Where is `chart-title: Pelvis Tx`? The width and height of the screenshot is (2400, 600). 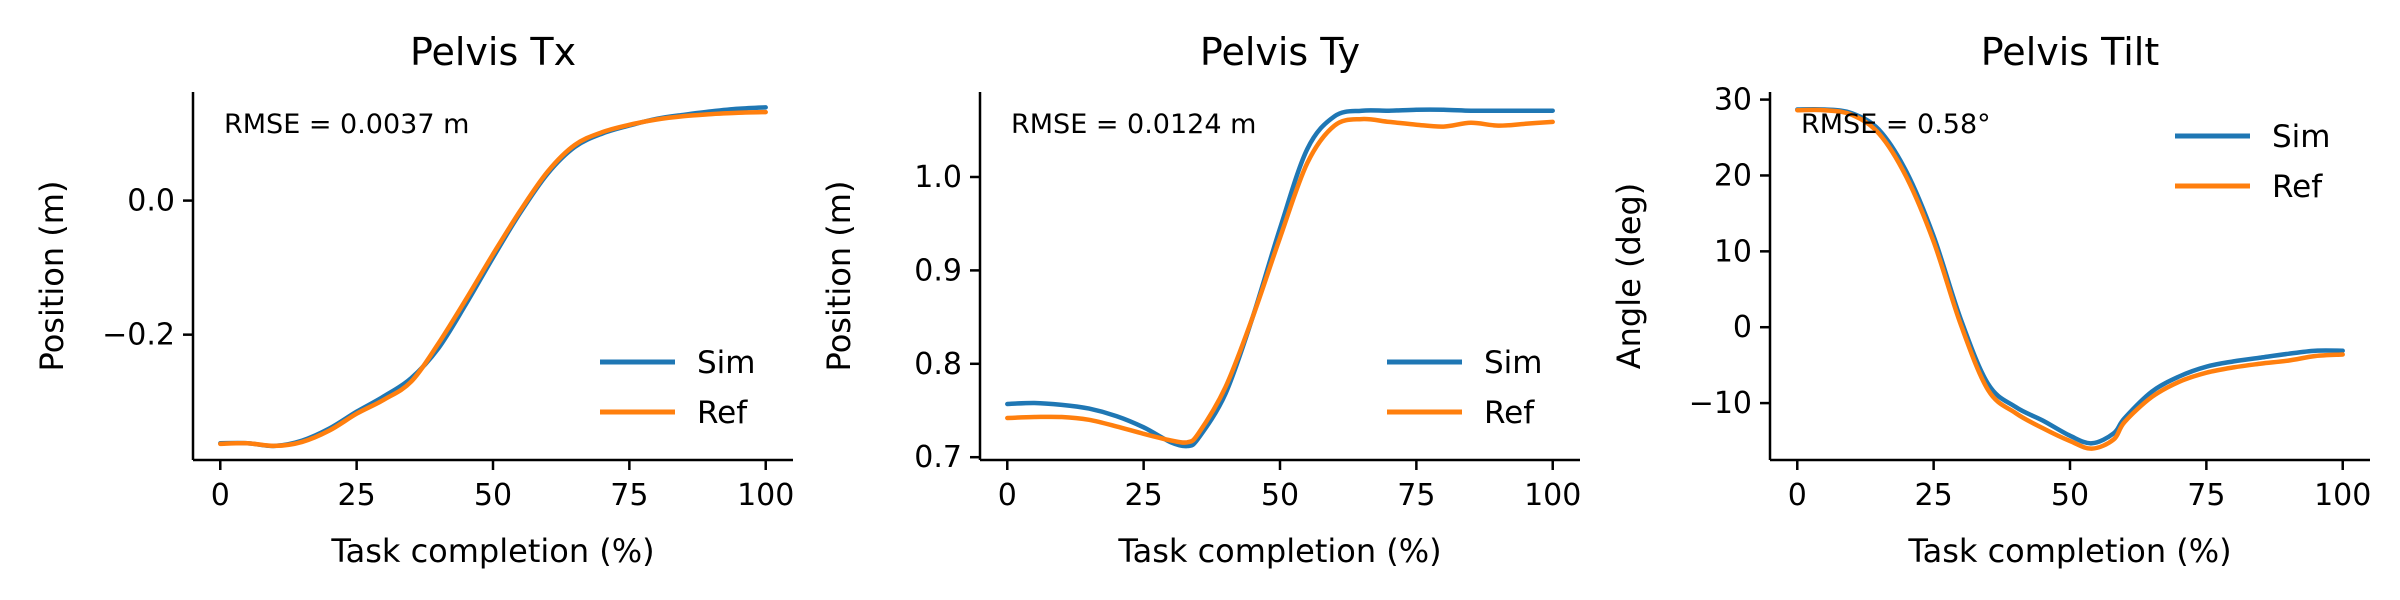
chart-title: Pelvis Tx is located at coordinates (493, 52).